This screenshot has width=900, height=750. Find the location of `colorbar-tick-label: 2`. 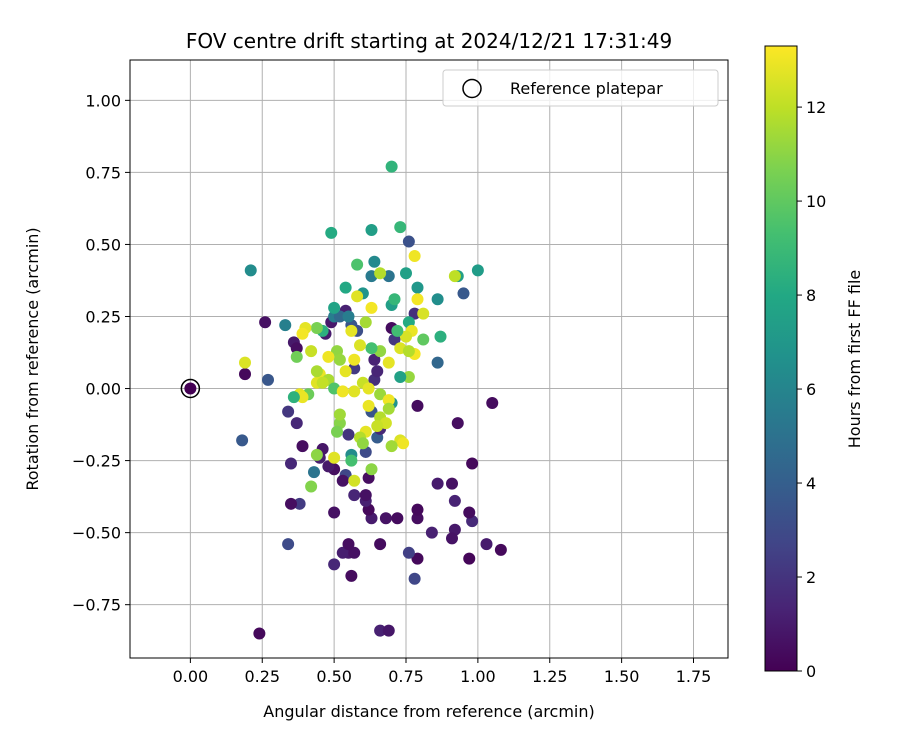

colorbar-tick-label: 2 is located at coordinates (811, 577).